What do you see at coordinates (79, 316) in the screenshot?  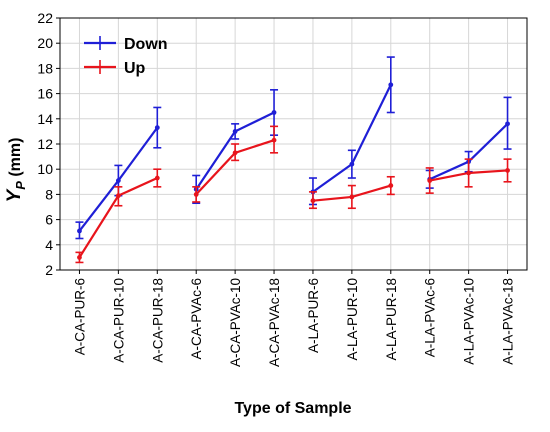 I see `x-tick-label: A-CA-PUR-6` at bounding box center [79, 316].